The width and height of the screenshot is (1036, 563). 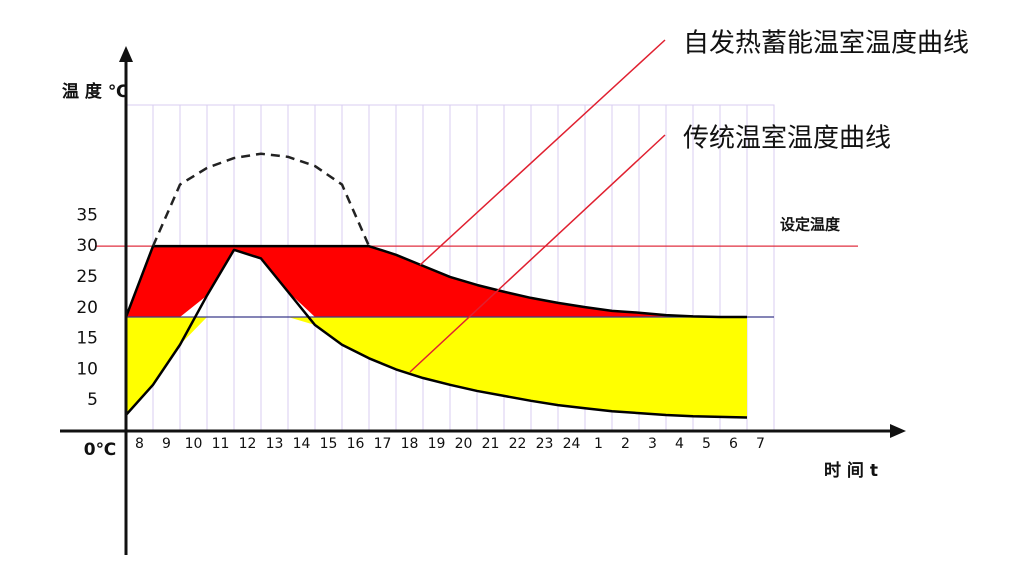 I want to click on x-tick-label: 24, so click(x=572, y=444).